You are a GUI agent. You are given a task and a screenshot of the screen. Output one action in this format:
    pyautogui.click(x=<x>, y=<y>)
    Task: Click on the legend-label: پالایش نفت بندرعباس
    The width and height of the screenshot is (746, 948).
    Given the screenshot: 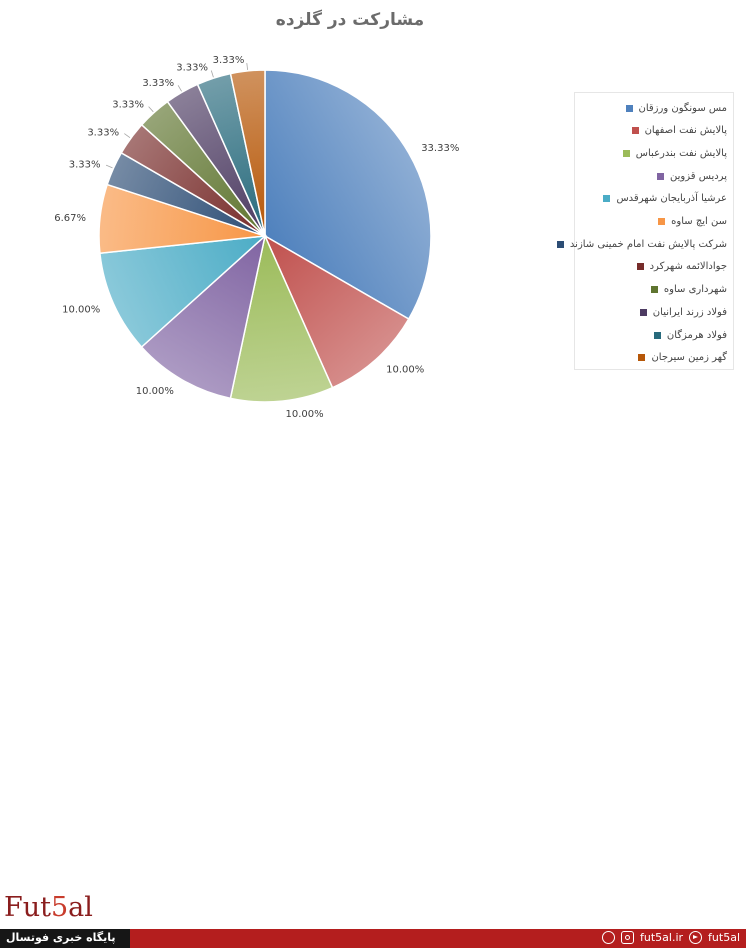 What is the action you would take?
    pyautogui.click(x=681, y=153)
    